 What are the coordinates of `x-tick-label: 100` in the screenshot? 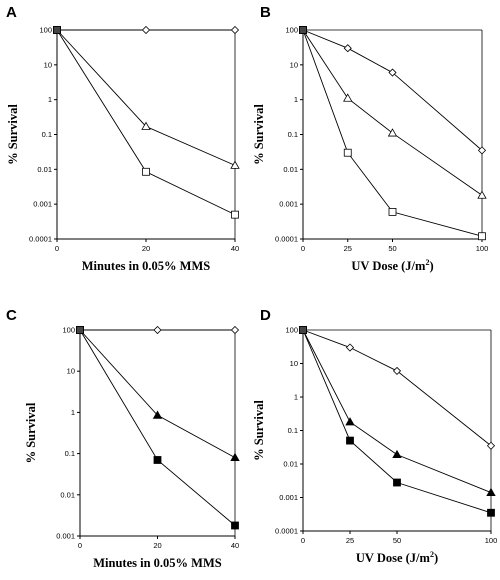 It's located at (491, 540).